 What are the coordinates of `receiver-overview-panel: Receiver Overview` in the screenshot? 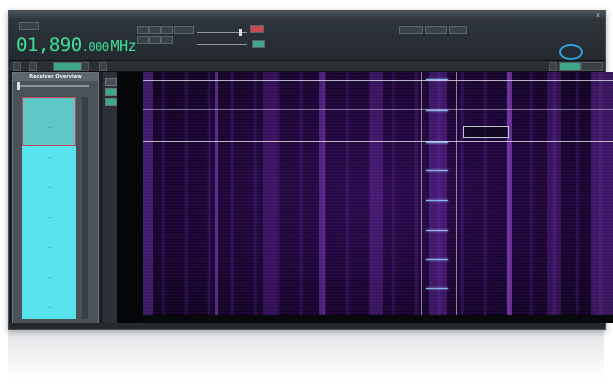 It's located at (55, 198).